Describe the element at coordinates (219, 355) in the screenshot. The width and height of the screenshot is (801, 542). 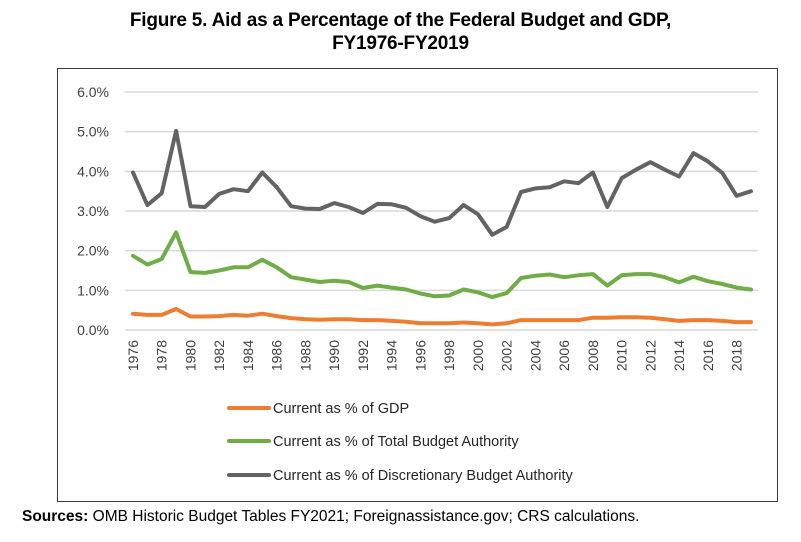
I see `x-tick-label: 1982` at that location.